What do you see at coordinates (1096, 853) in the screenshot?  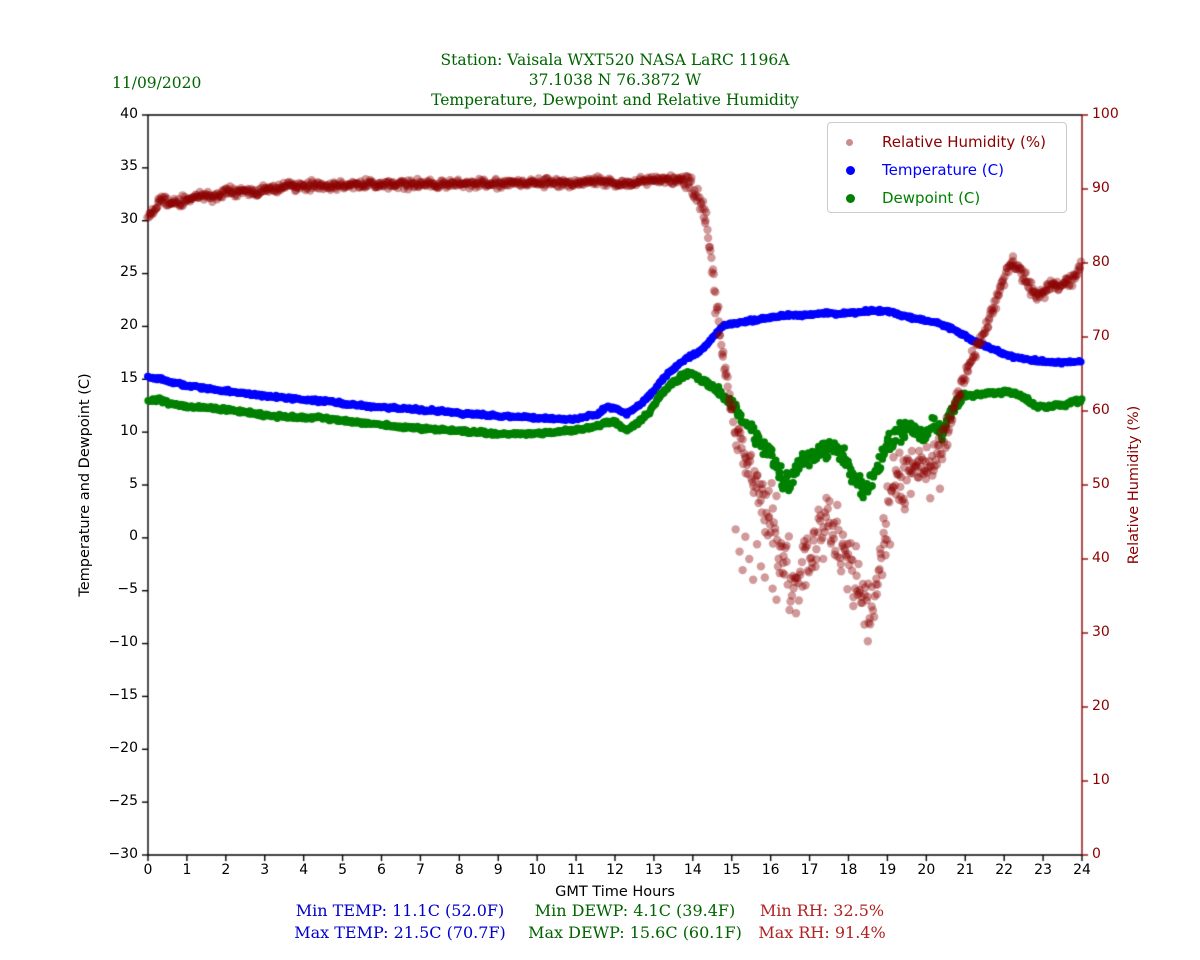 I see `right-tick-label: 0` at bounding box center [1096, 853].